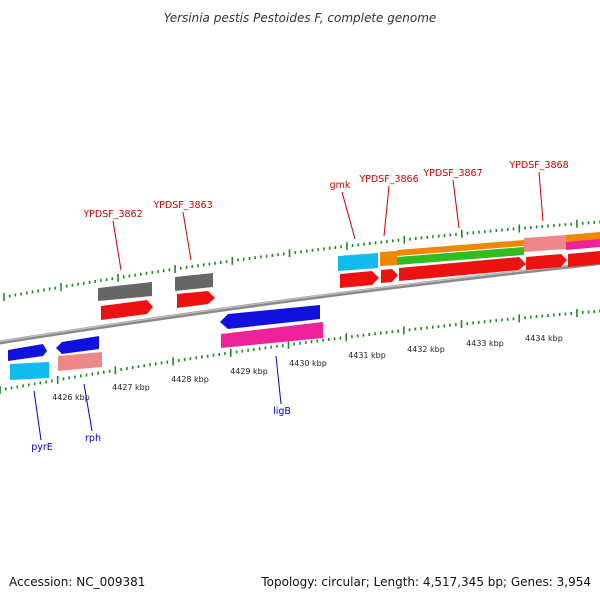 This screenshot has width=600, height=600. I want to click on scale-label-4430: 4430 kbp, so click(308, 363).